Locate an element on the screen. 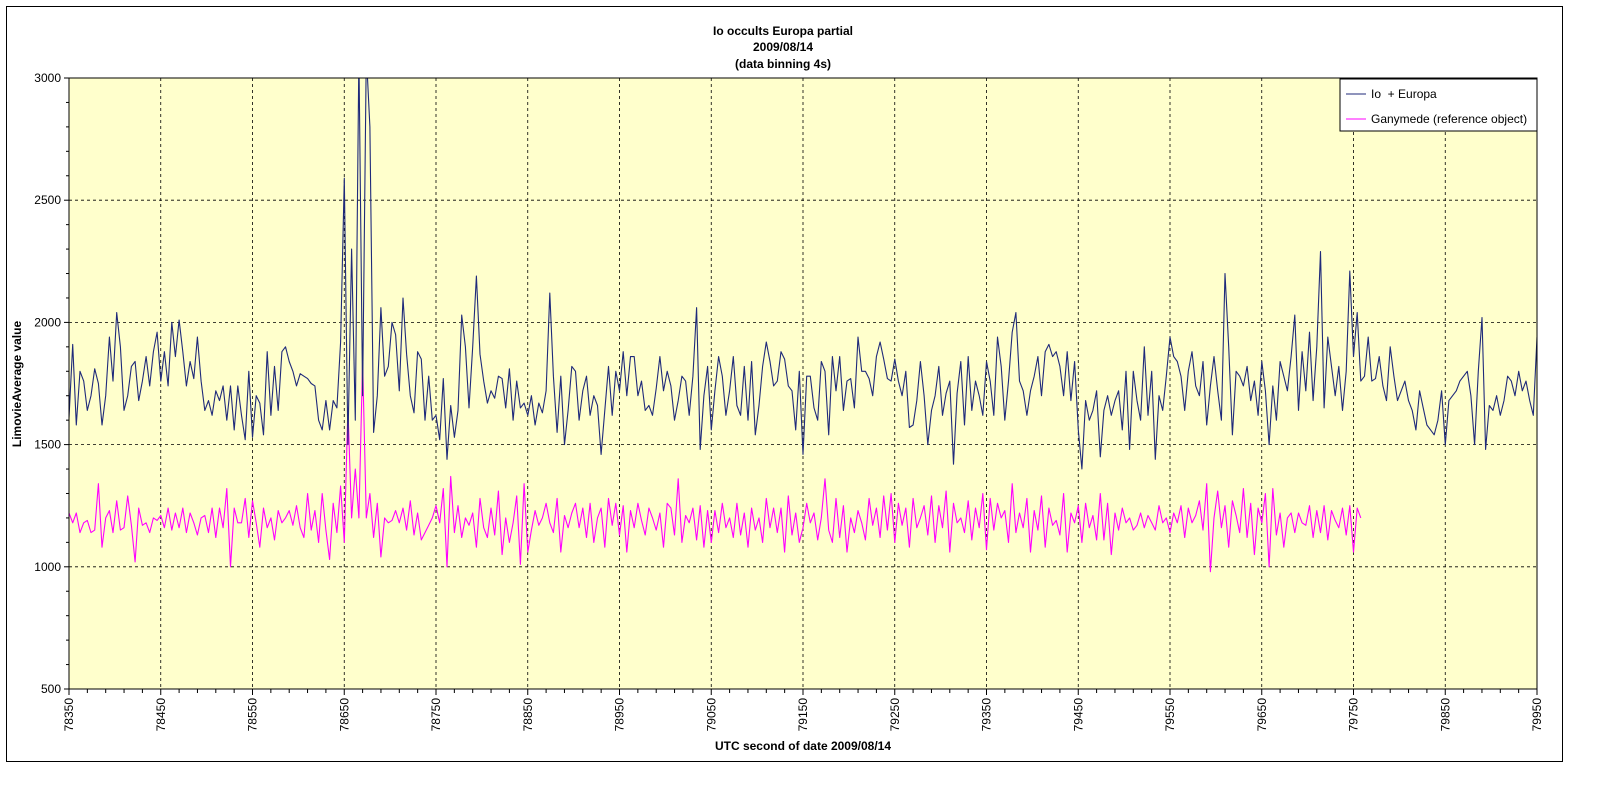 The image size is (1622, 791). x-tick-label: 78650 is located at coordinates (344, 715).